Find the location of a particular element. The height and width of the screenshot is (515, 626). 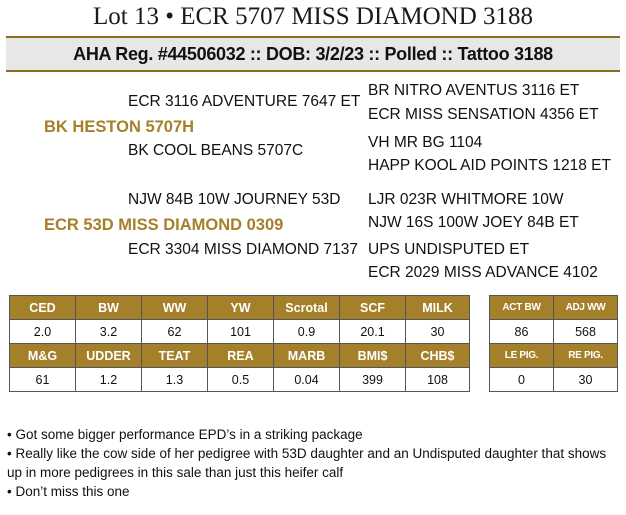

epd-value-marb: 0.04 is located at coordinates (306, 379).